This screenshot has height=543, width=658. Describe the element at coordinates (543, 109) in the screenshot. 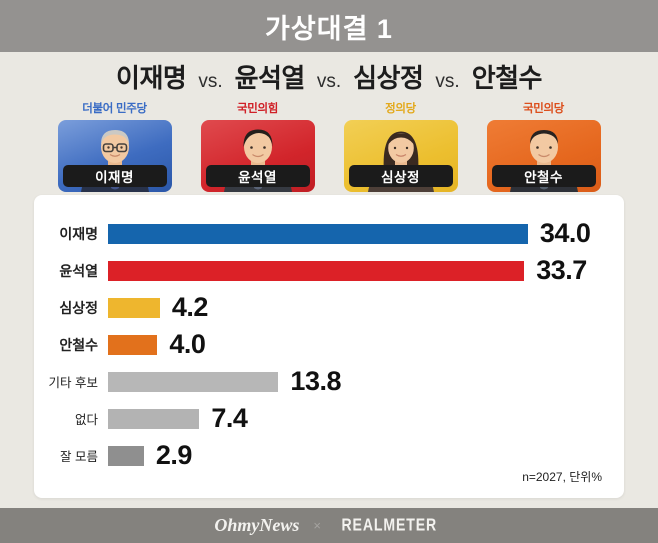

I see `party-label: 국민의당` at that location.